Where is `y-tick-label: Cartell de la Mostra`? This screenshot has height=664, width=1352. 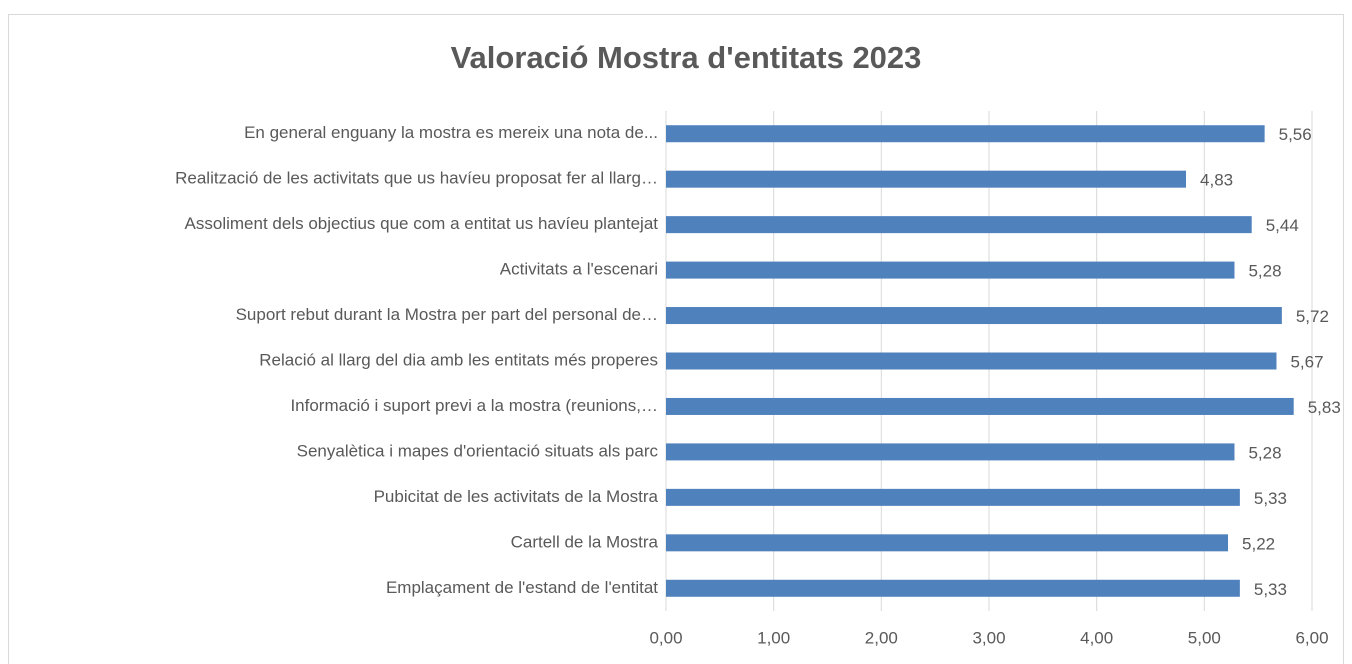
y-tick-label: Cartell de la Mostra is located at coordinates (585, 541).